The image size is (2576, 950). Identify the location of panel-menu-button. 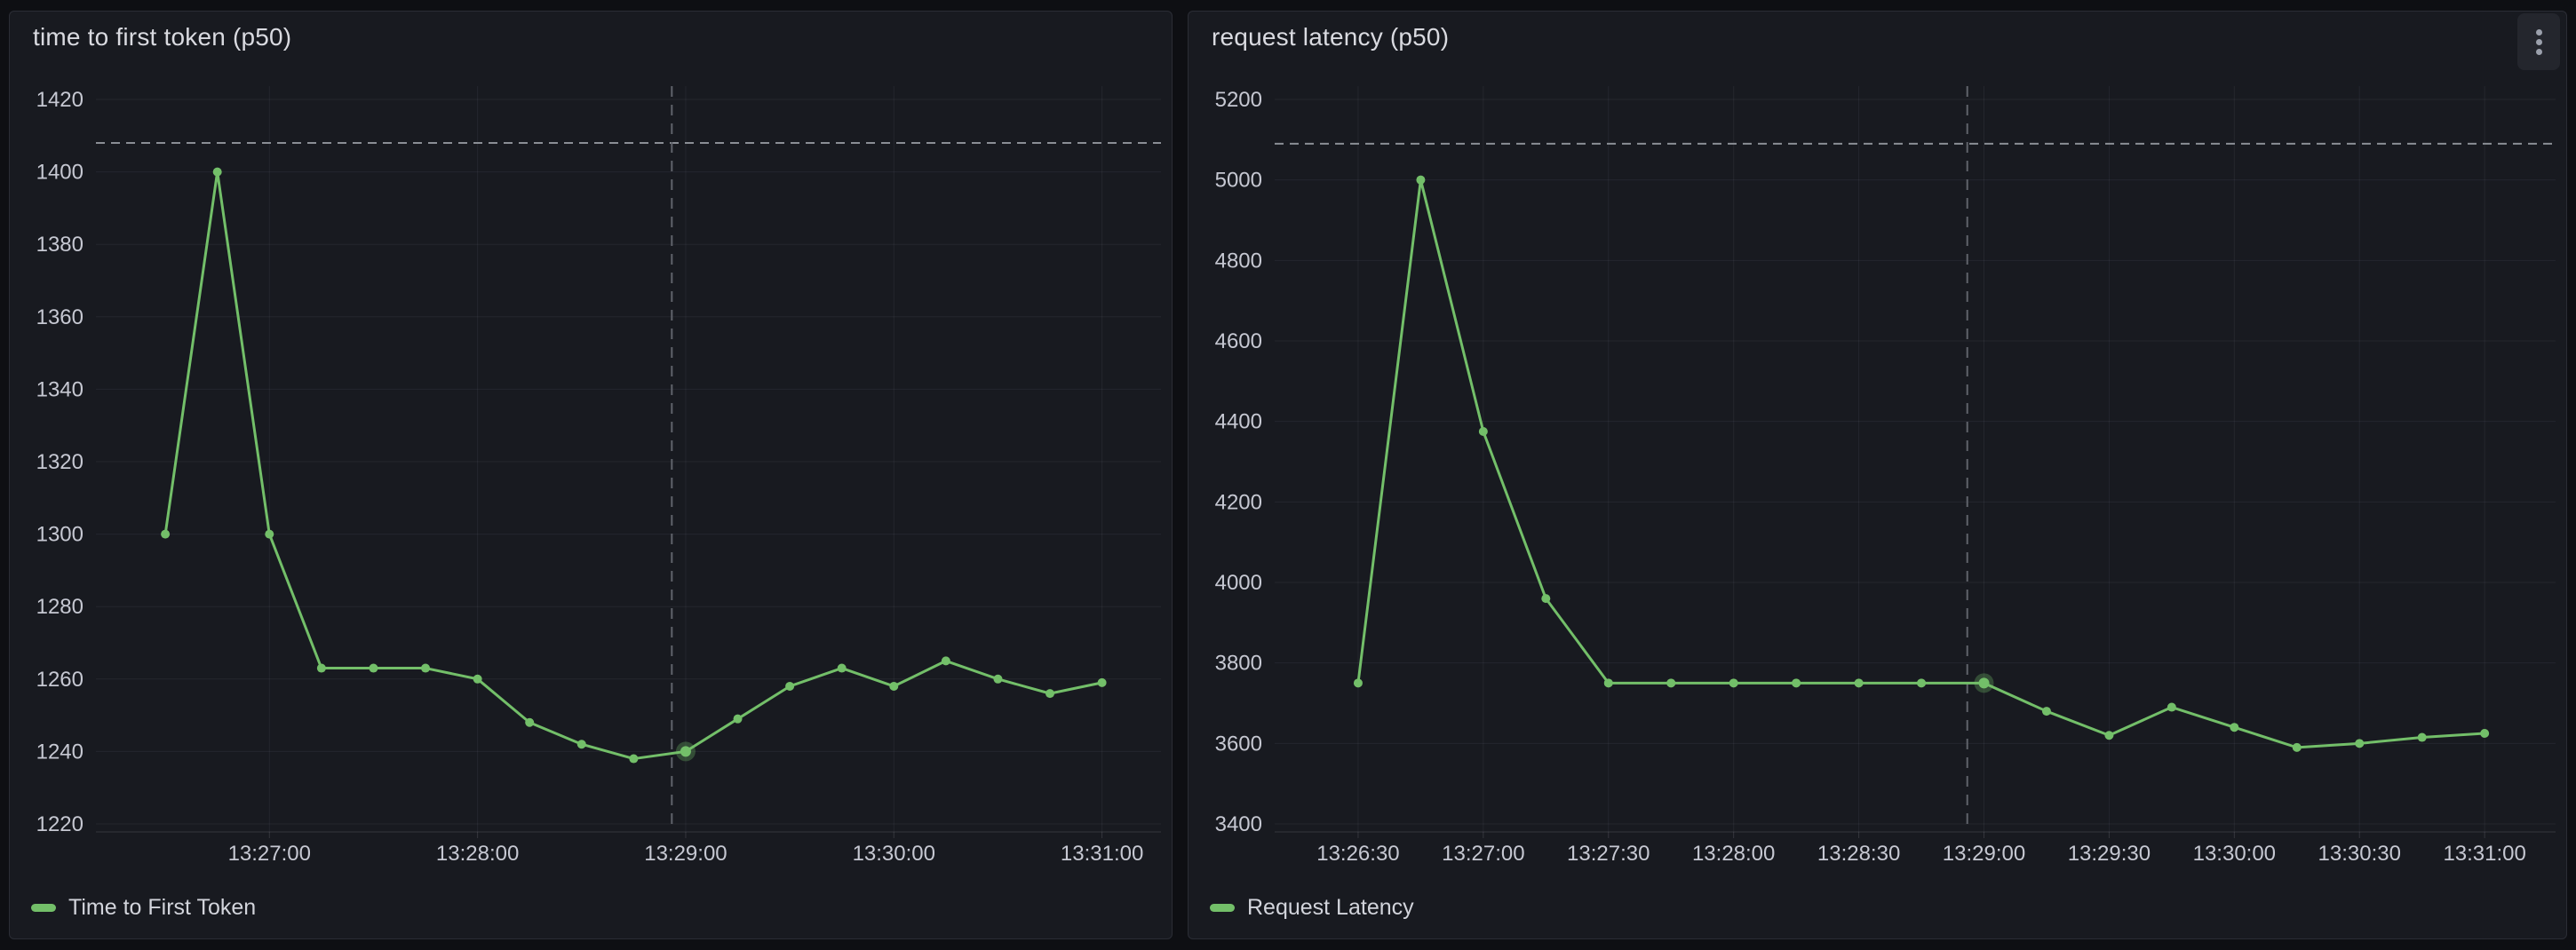
(2538, 41).